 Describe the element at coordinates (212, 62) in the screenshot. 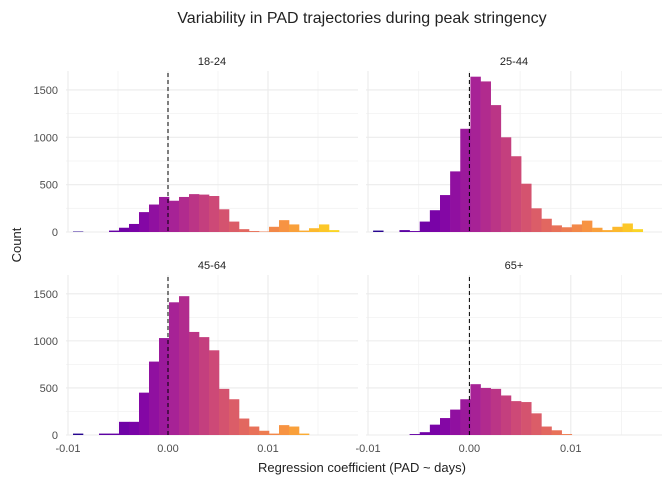

I see `facet-label: 18-24` at that location.